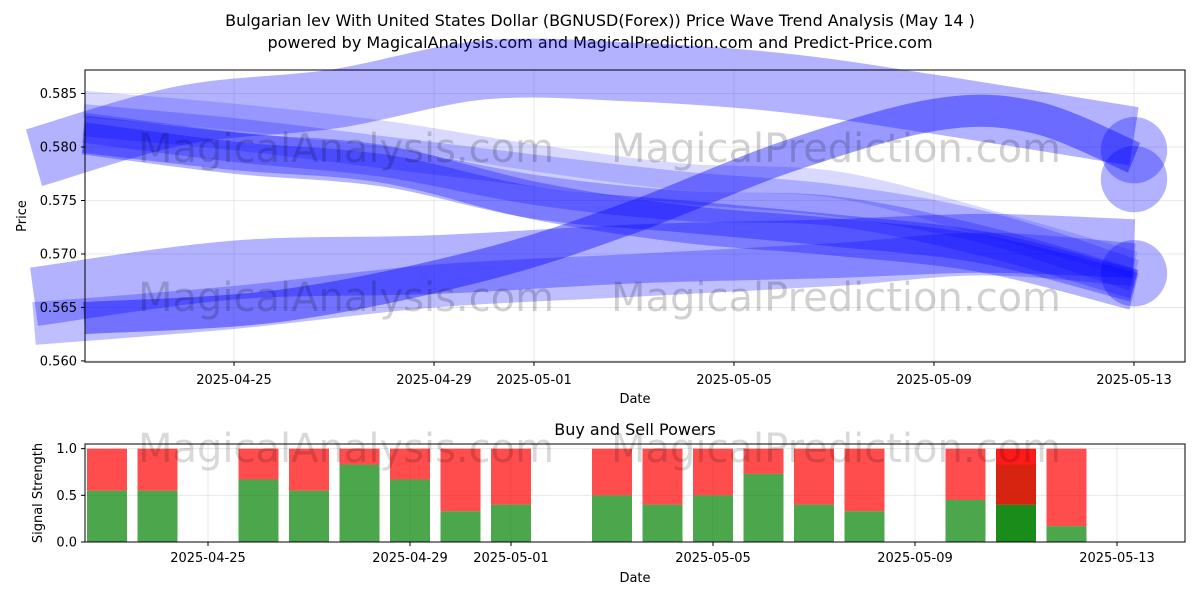  What do you see at coordinates (58, 361) in the screenshot?
I see `price-y-tick-label: 0.560` at bounding box center [58, 361].